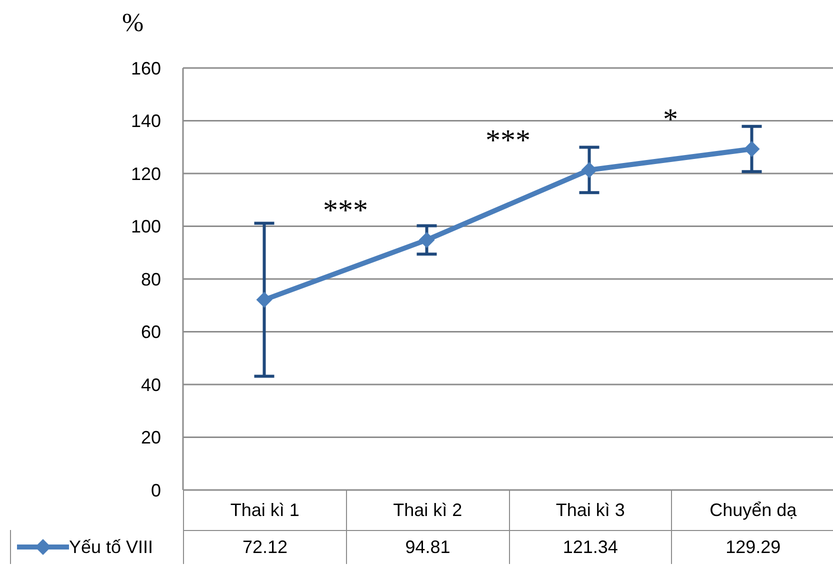 This screenshot has height=565, width=833. I want to click on y-tick-label: 160, so click(145, 68).